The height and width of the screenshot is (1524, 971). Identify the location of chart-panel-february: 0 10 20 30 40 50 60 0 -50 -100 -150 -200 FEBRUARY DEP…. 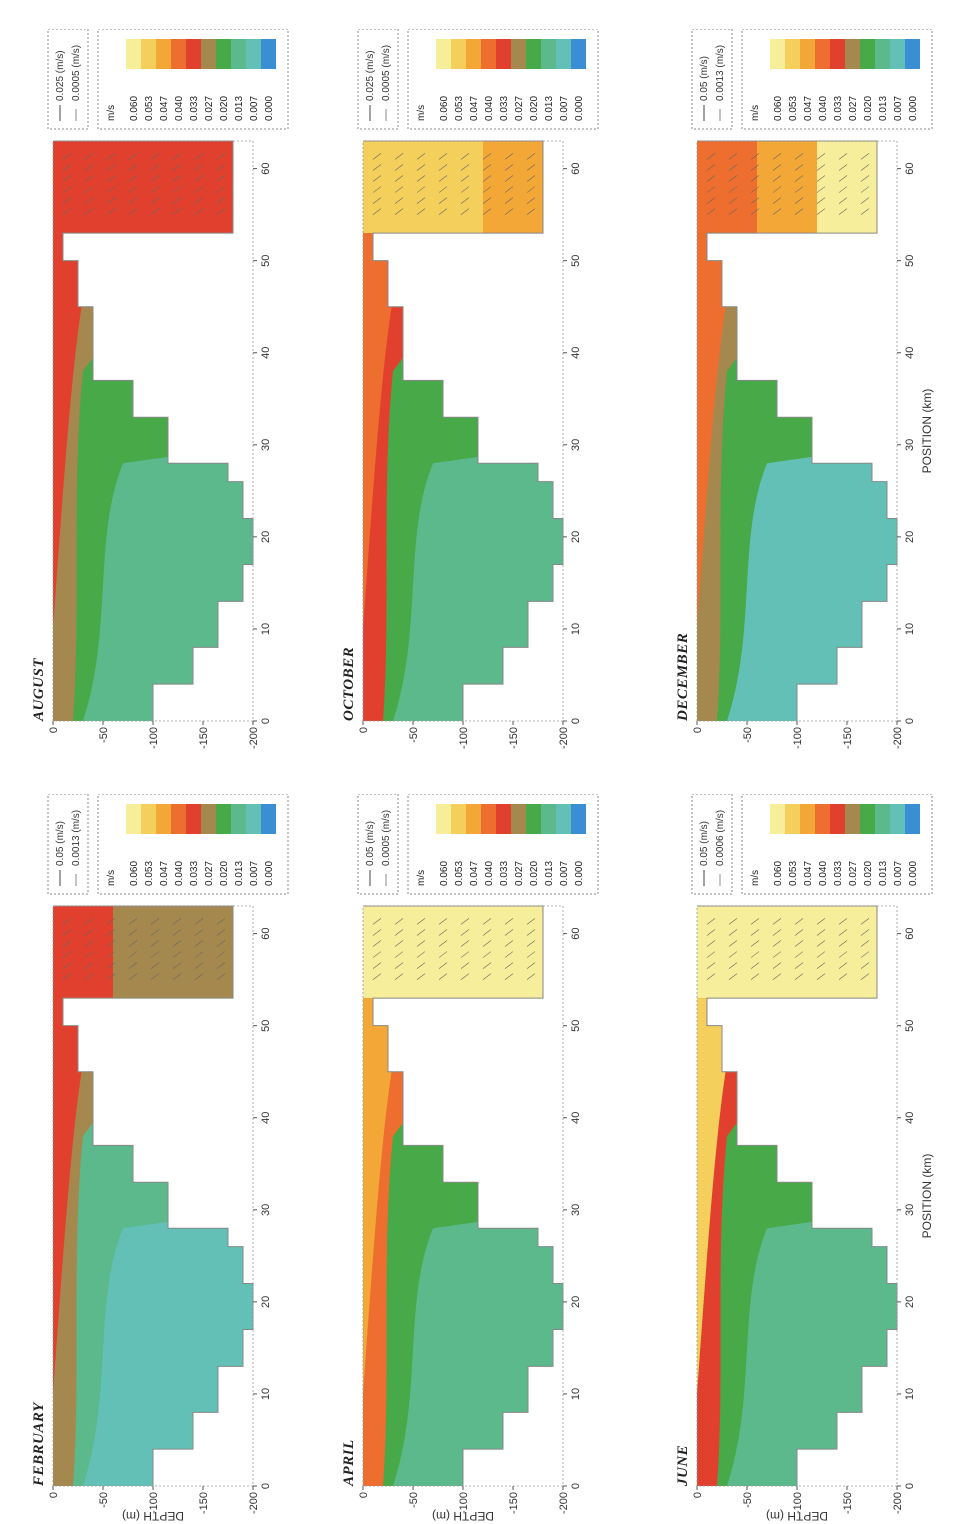
(160, 1158).